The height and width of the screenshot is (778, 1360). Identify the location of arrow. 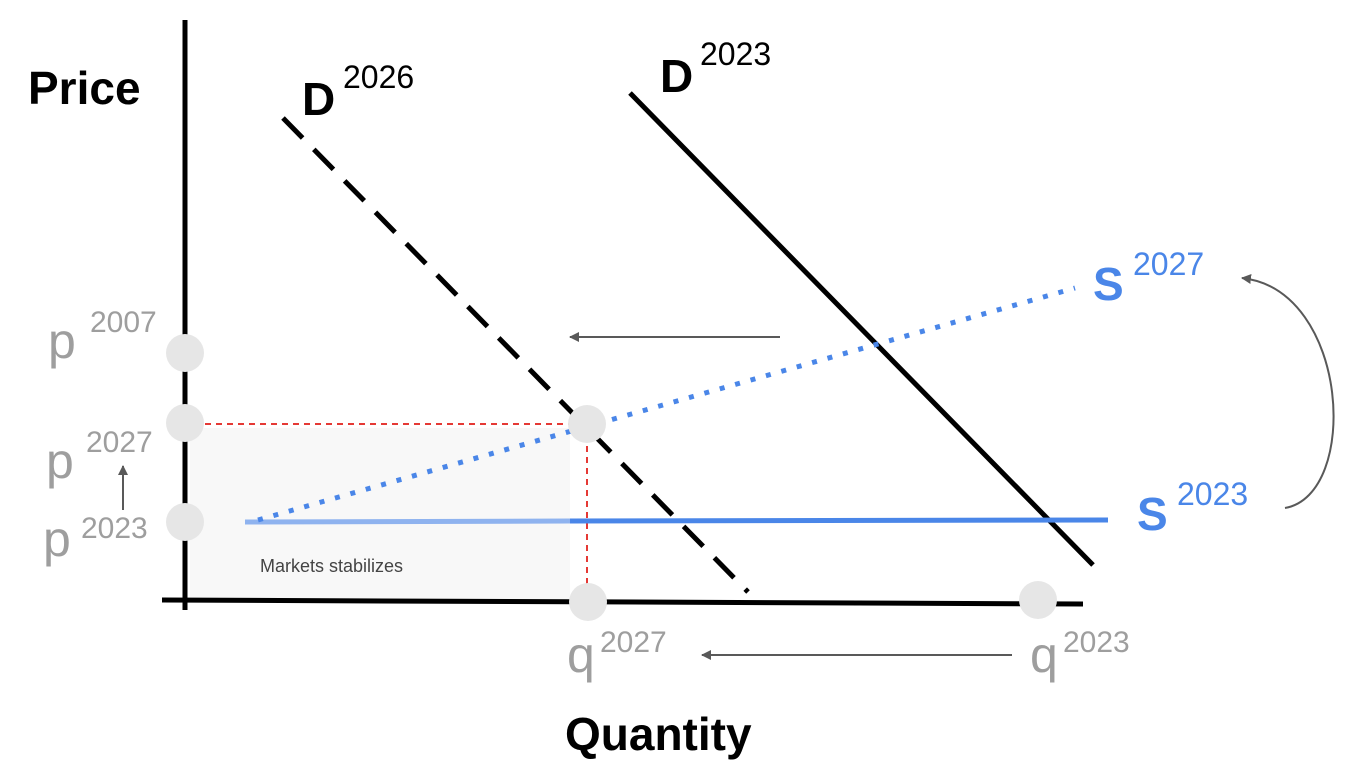
(1288, 391).